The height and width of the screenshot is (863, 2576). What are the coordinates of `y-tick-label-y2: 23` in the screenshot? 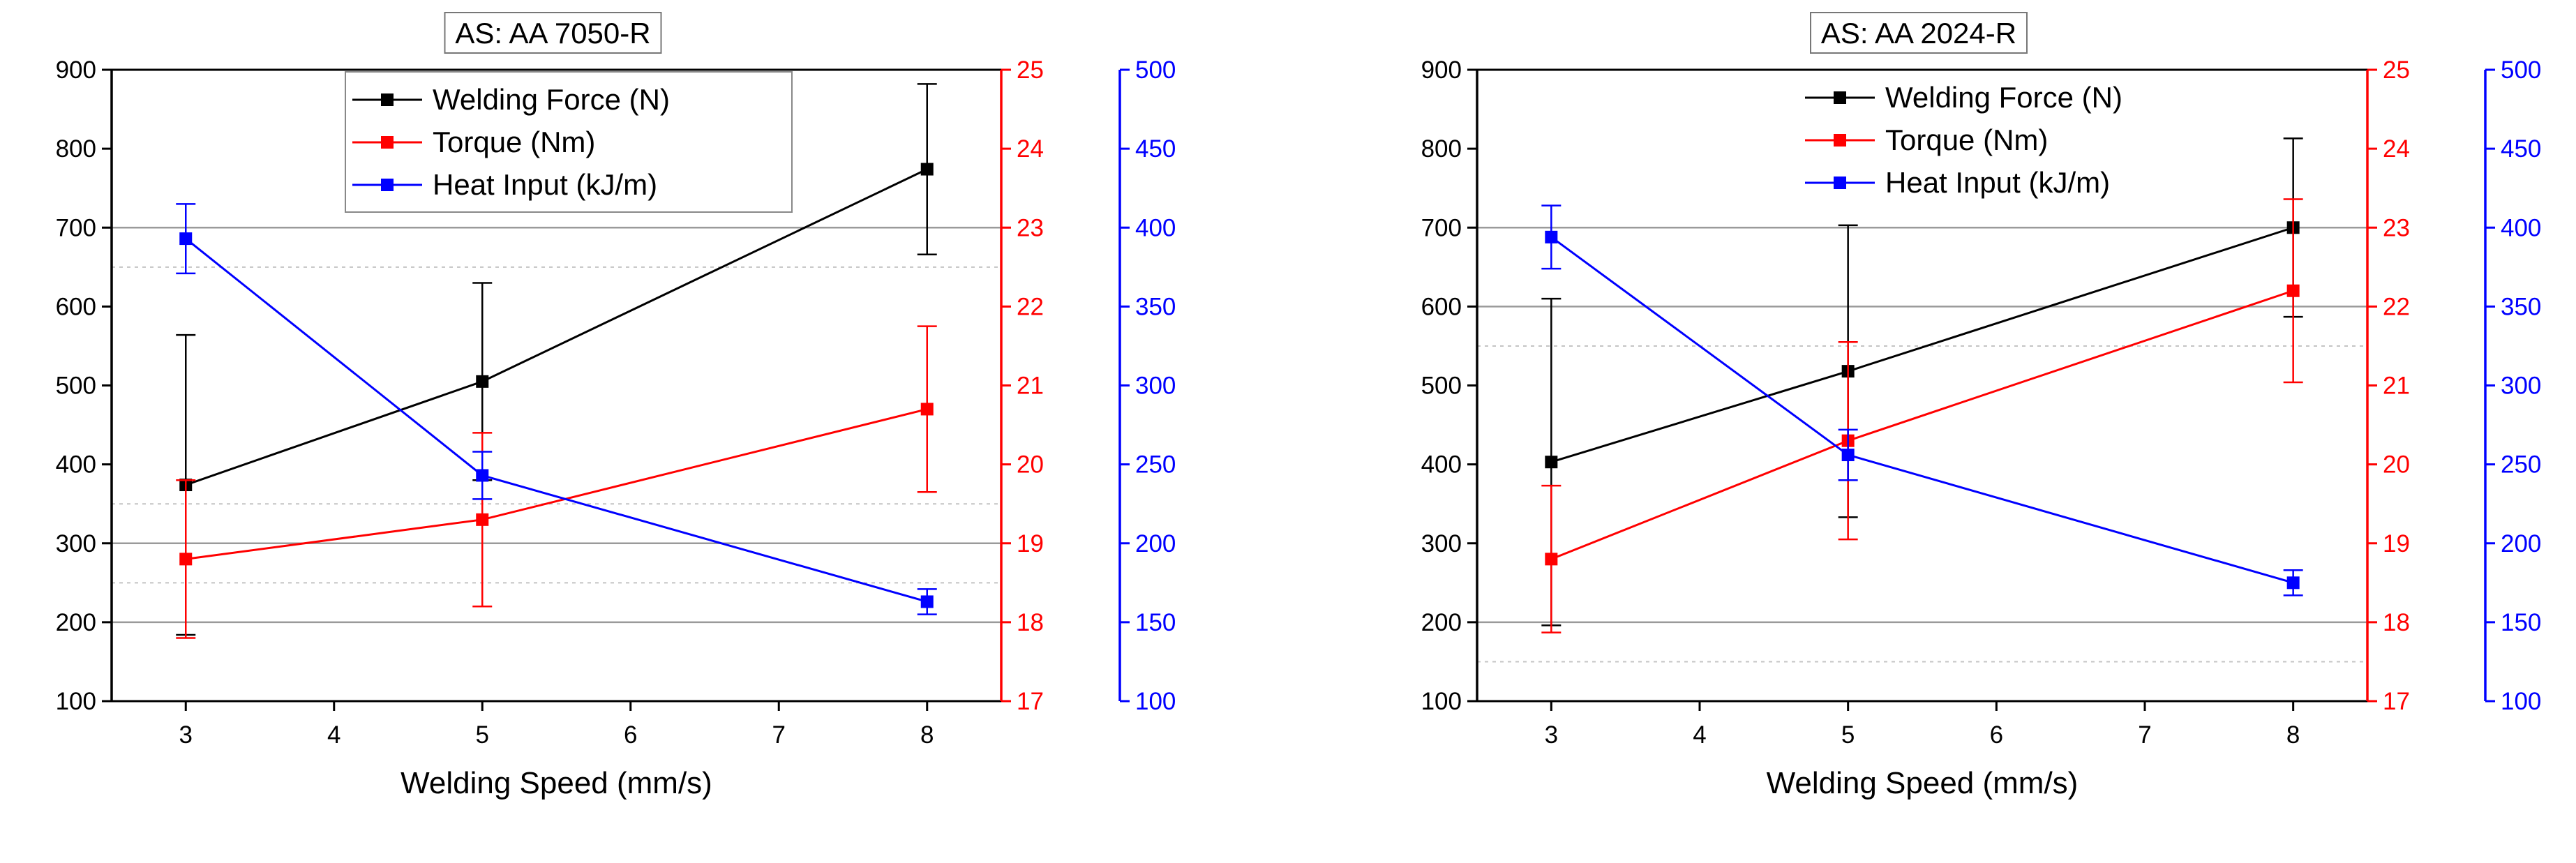 It's located at (1030, 227).